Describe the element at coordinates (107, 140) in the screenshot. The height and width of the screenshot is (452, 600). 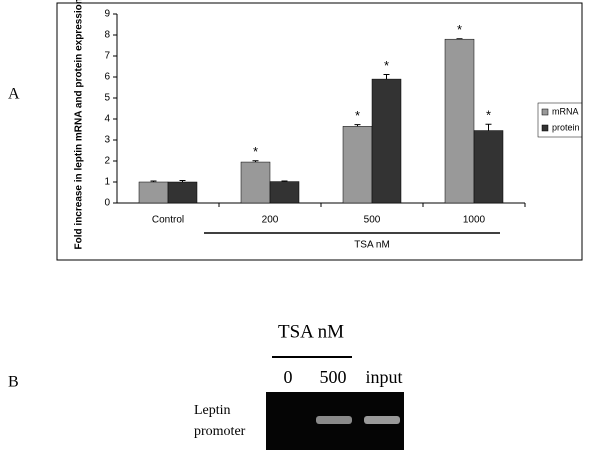
I see `y-tick-label: 3` at that location.